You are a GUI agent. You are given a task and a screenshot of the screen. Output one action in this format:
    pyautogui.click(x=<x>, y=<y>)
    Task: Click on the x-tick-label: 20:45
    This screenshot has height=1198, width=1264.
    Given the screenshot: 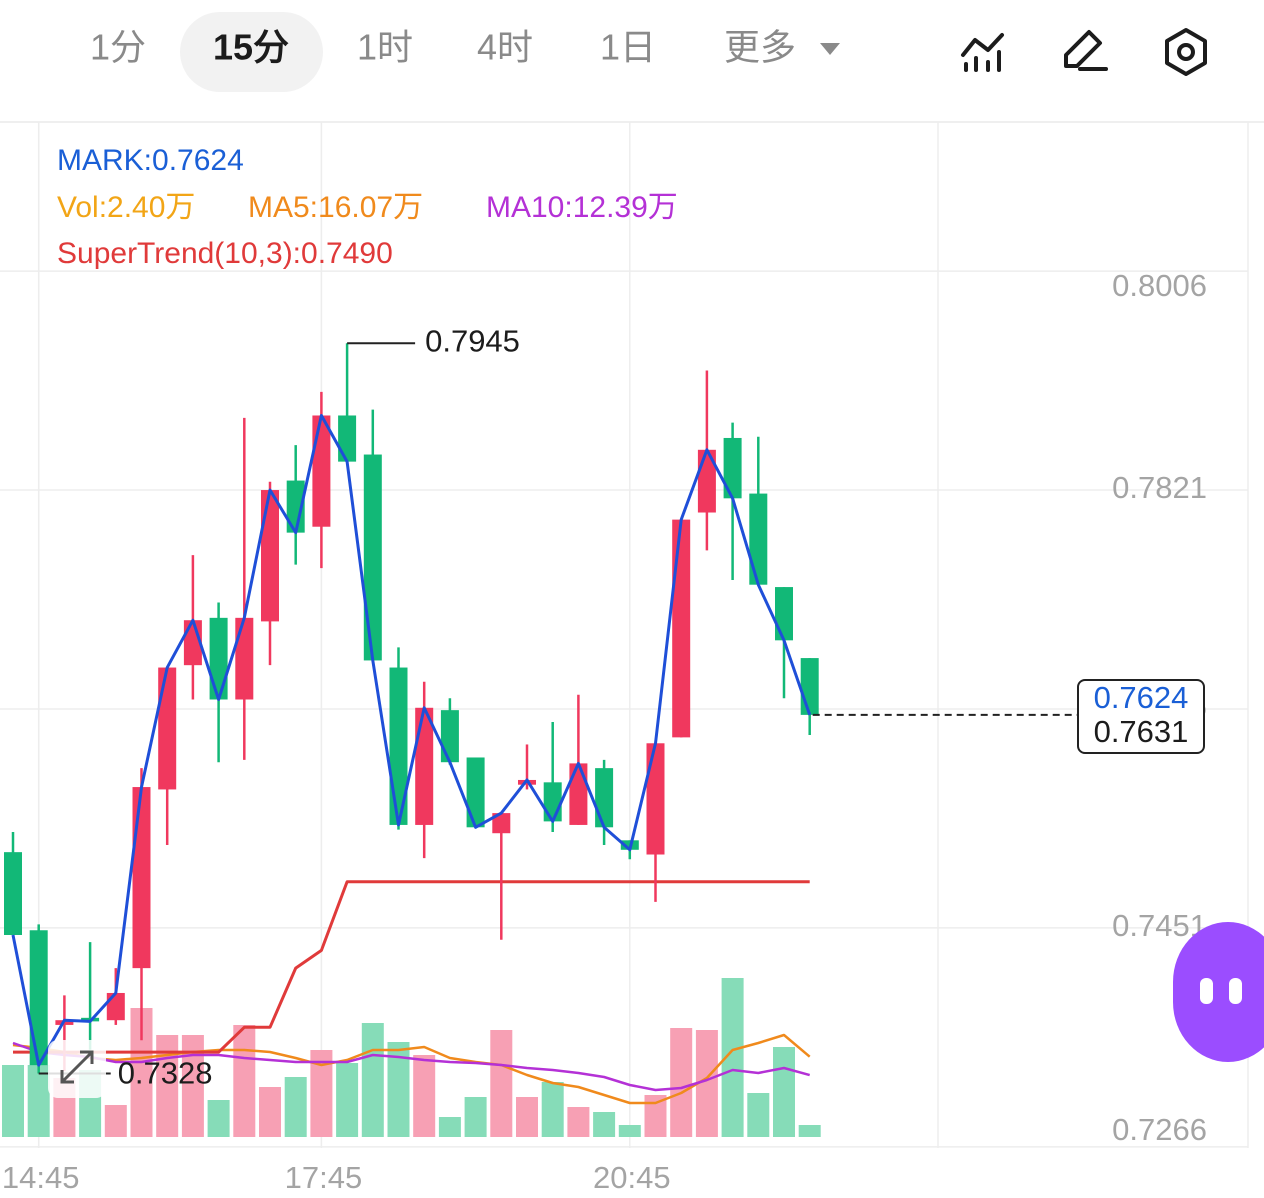 What is the action you would take?
    pyautogui.click(x=632, y=1177)
    